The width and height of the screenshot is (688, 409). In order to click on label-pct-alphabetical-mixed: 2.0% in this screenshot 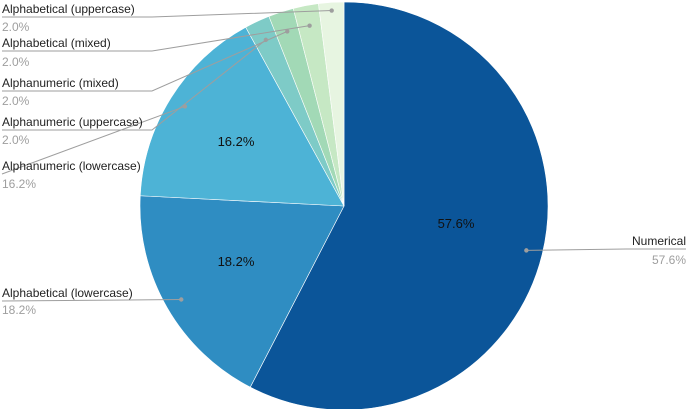, I will do `click(16, 62)`.